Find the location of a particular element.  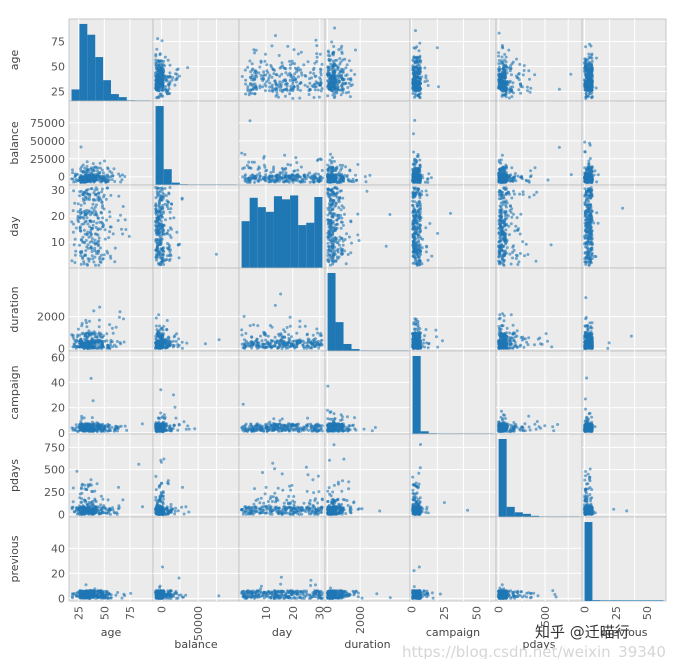

panel-day-vs-duration is located at coordinates (367, 226).